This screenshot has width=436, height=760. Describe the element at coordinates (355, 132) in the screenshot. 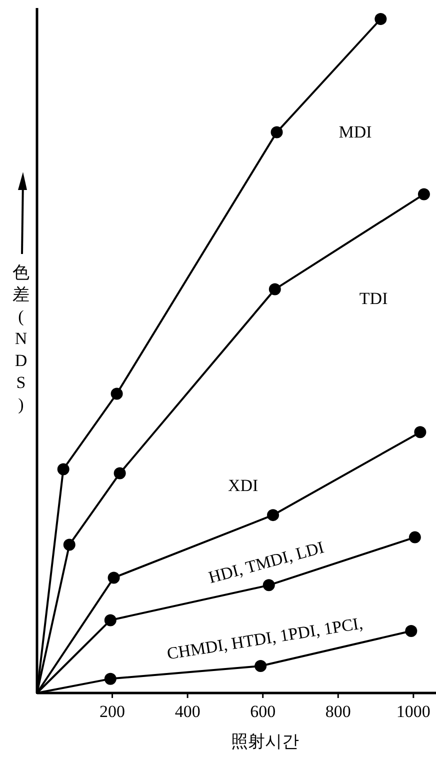

I see `text: MDI` at that location.